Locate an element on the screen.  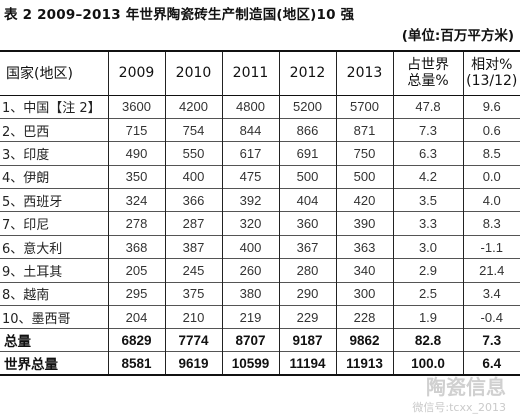
value-cell-y2009: 8581 is located at coordinates (137, 363).